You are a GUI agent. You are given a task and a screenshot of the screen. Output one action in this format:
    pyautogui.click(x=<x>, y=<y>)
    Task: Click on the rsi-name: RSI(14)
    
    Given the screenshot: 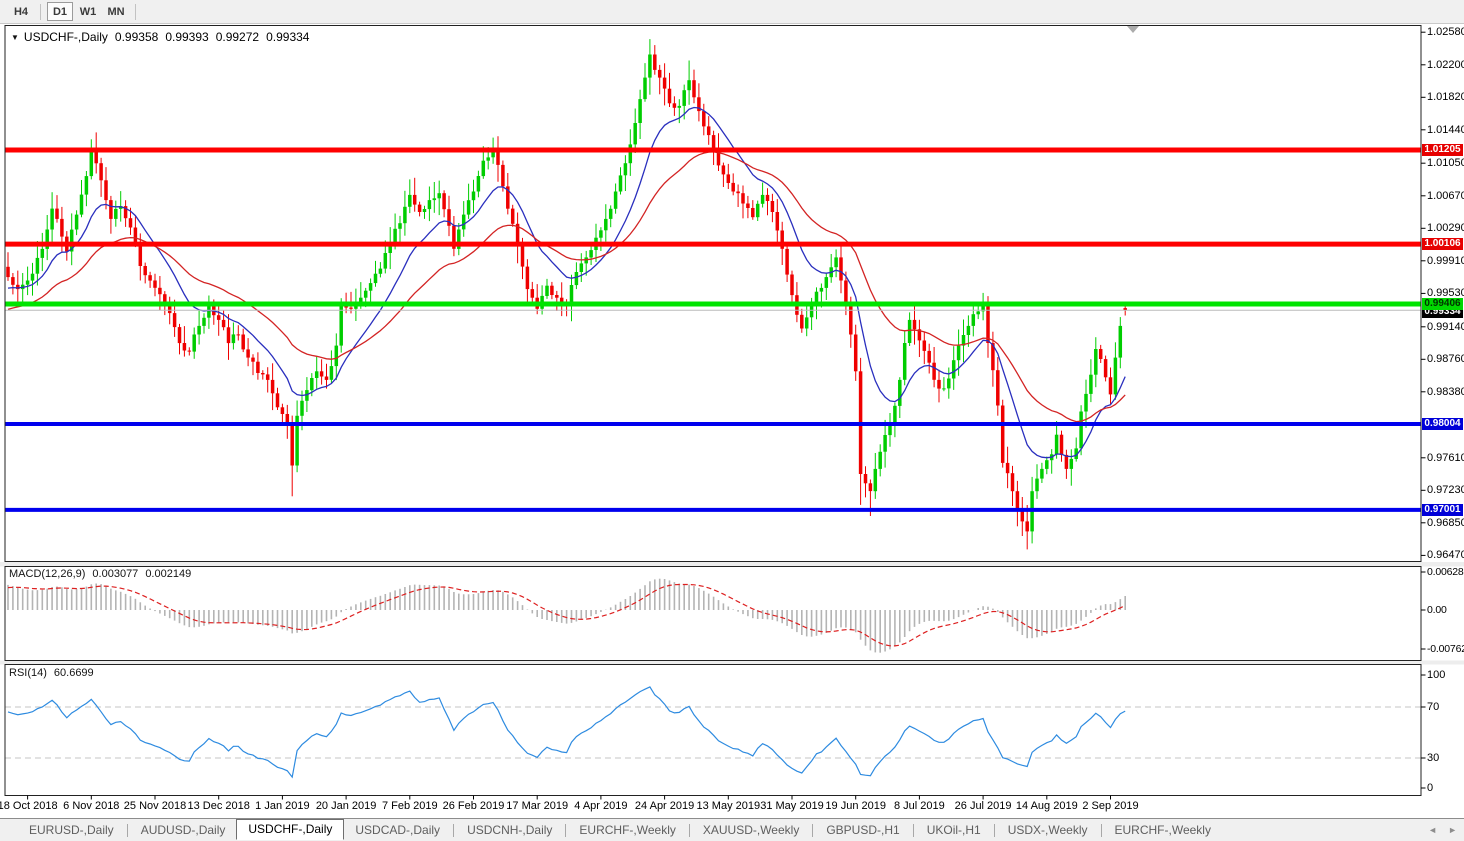 What is the action you would take?
    pyautogui.click(x=28, y=673)
    